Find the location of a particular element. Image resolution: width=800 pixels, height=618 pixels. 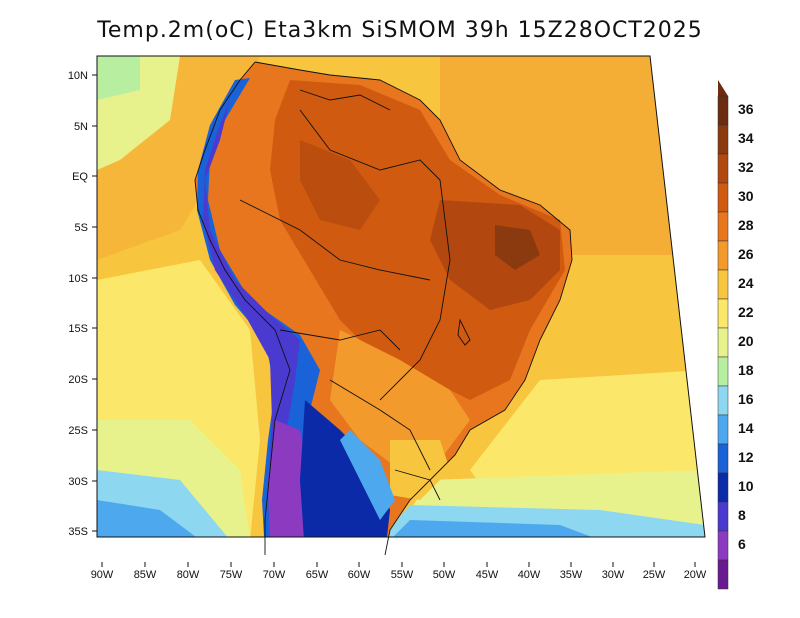

lat-tick: 35S is located at coordinates (82, 532).